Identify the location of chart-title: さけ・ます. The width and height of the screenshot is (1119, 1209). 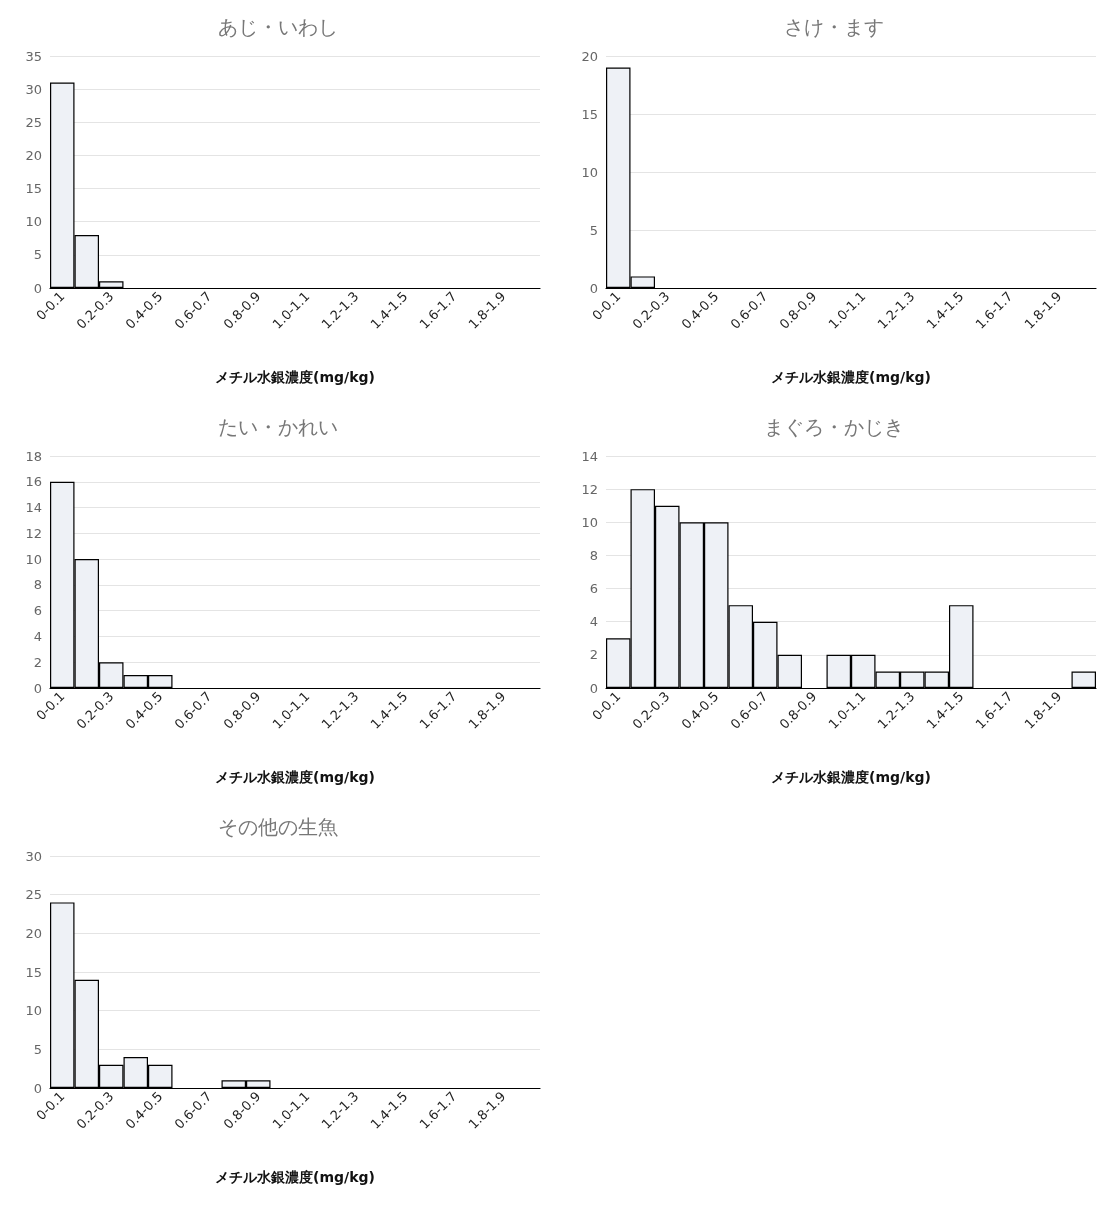
(834, 27).